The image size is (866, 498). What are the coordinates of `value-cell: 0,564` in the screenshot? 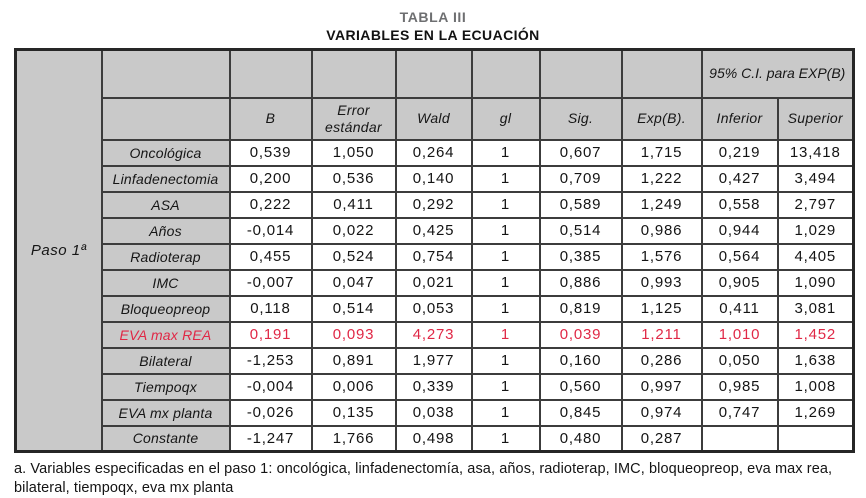 It's located at (739, 256).